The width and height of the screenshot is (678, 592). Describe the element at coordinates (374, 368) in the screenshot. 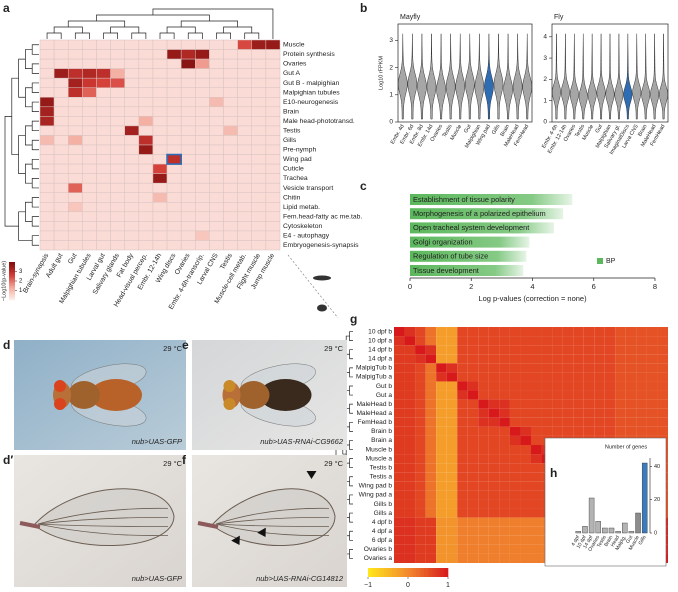

I see `row-label: MalpigTub b` at that location.